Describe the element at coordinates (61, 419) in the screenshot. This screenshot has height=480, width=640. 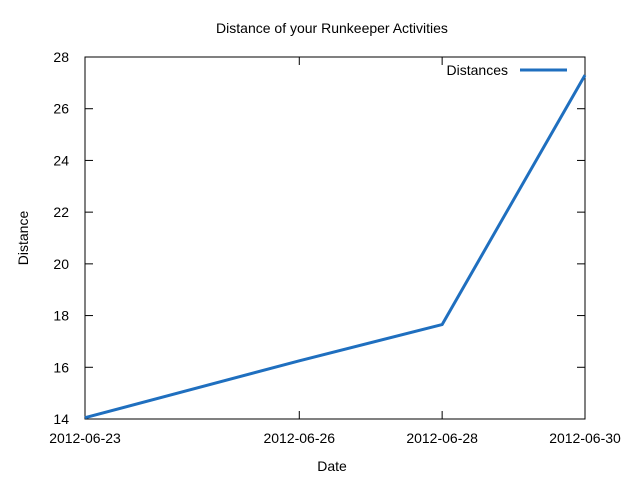
I see `y-tick-label-0: 14` at that location.